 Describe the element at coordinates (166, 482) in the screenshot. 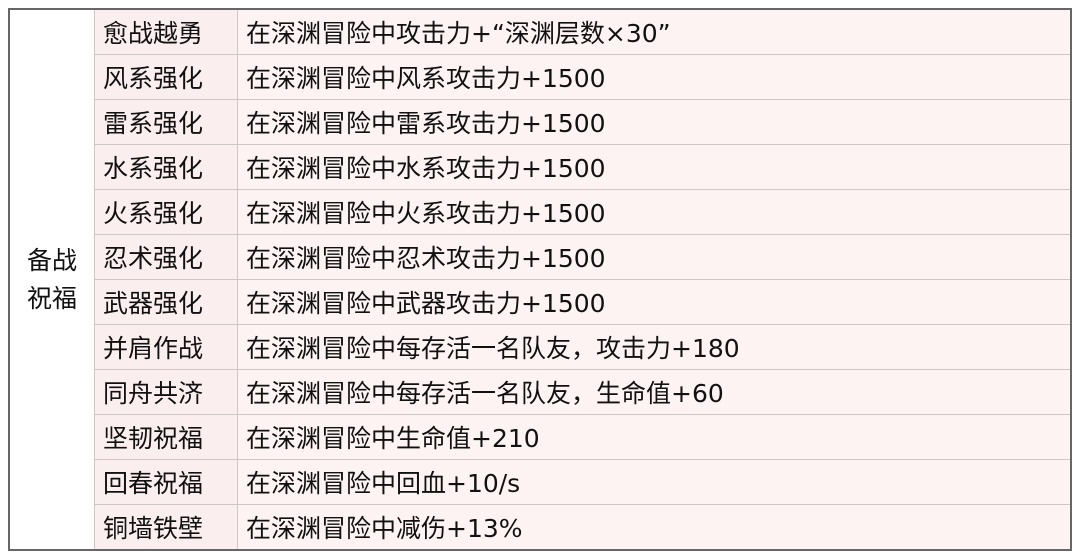

I see `blessing-name: 回春祝福` at that location.